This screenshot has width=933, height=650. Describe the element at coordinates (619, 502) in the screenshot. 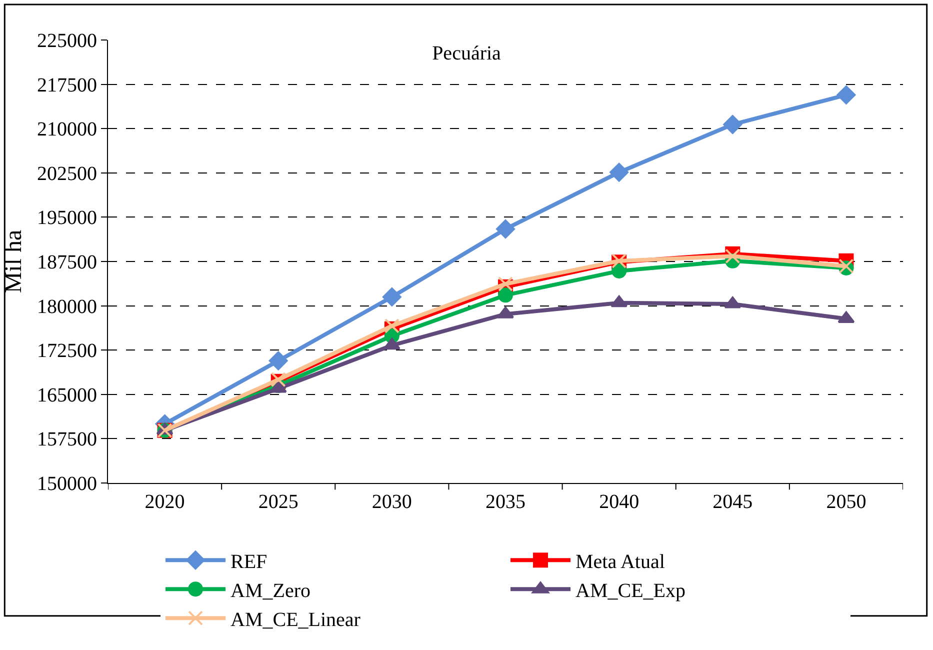

I see `x-tick-label: 2040` at that location.